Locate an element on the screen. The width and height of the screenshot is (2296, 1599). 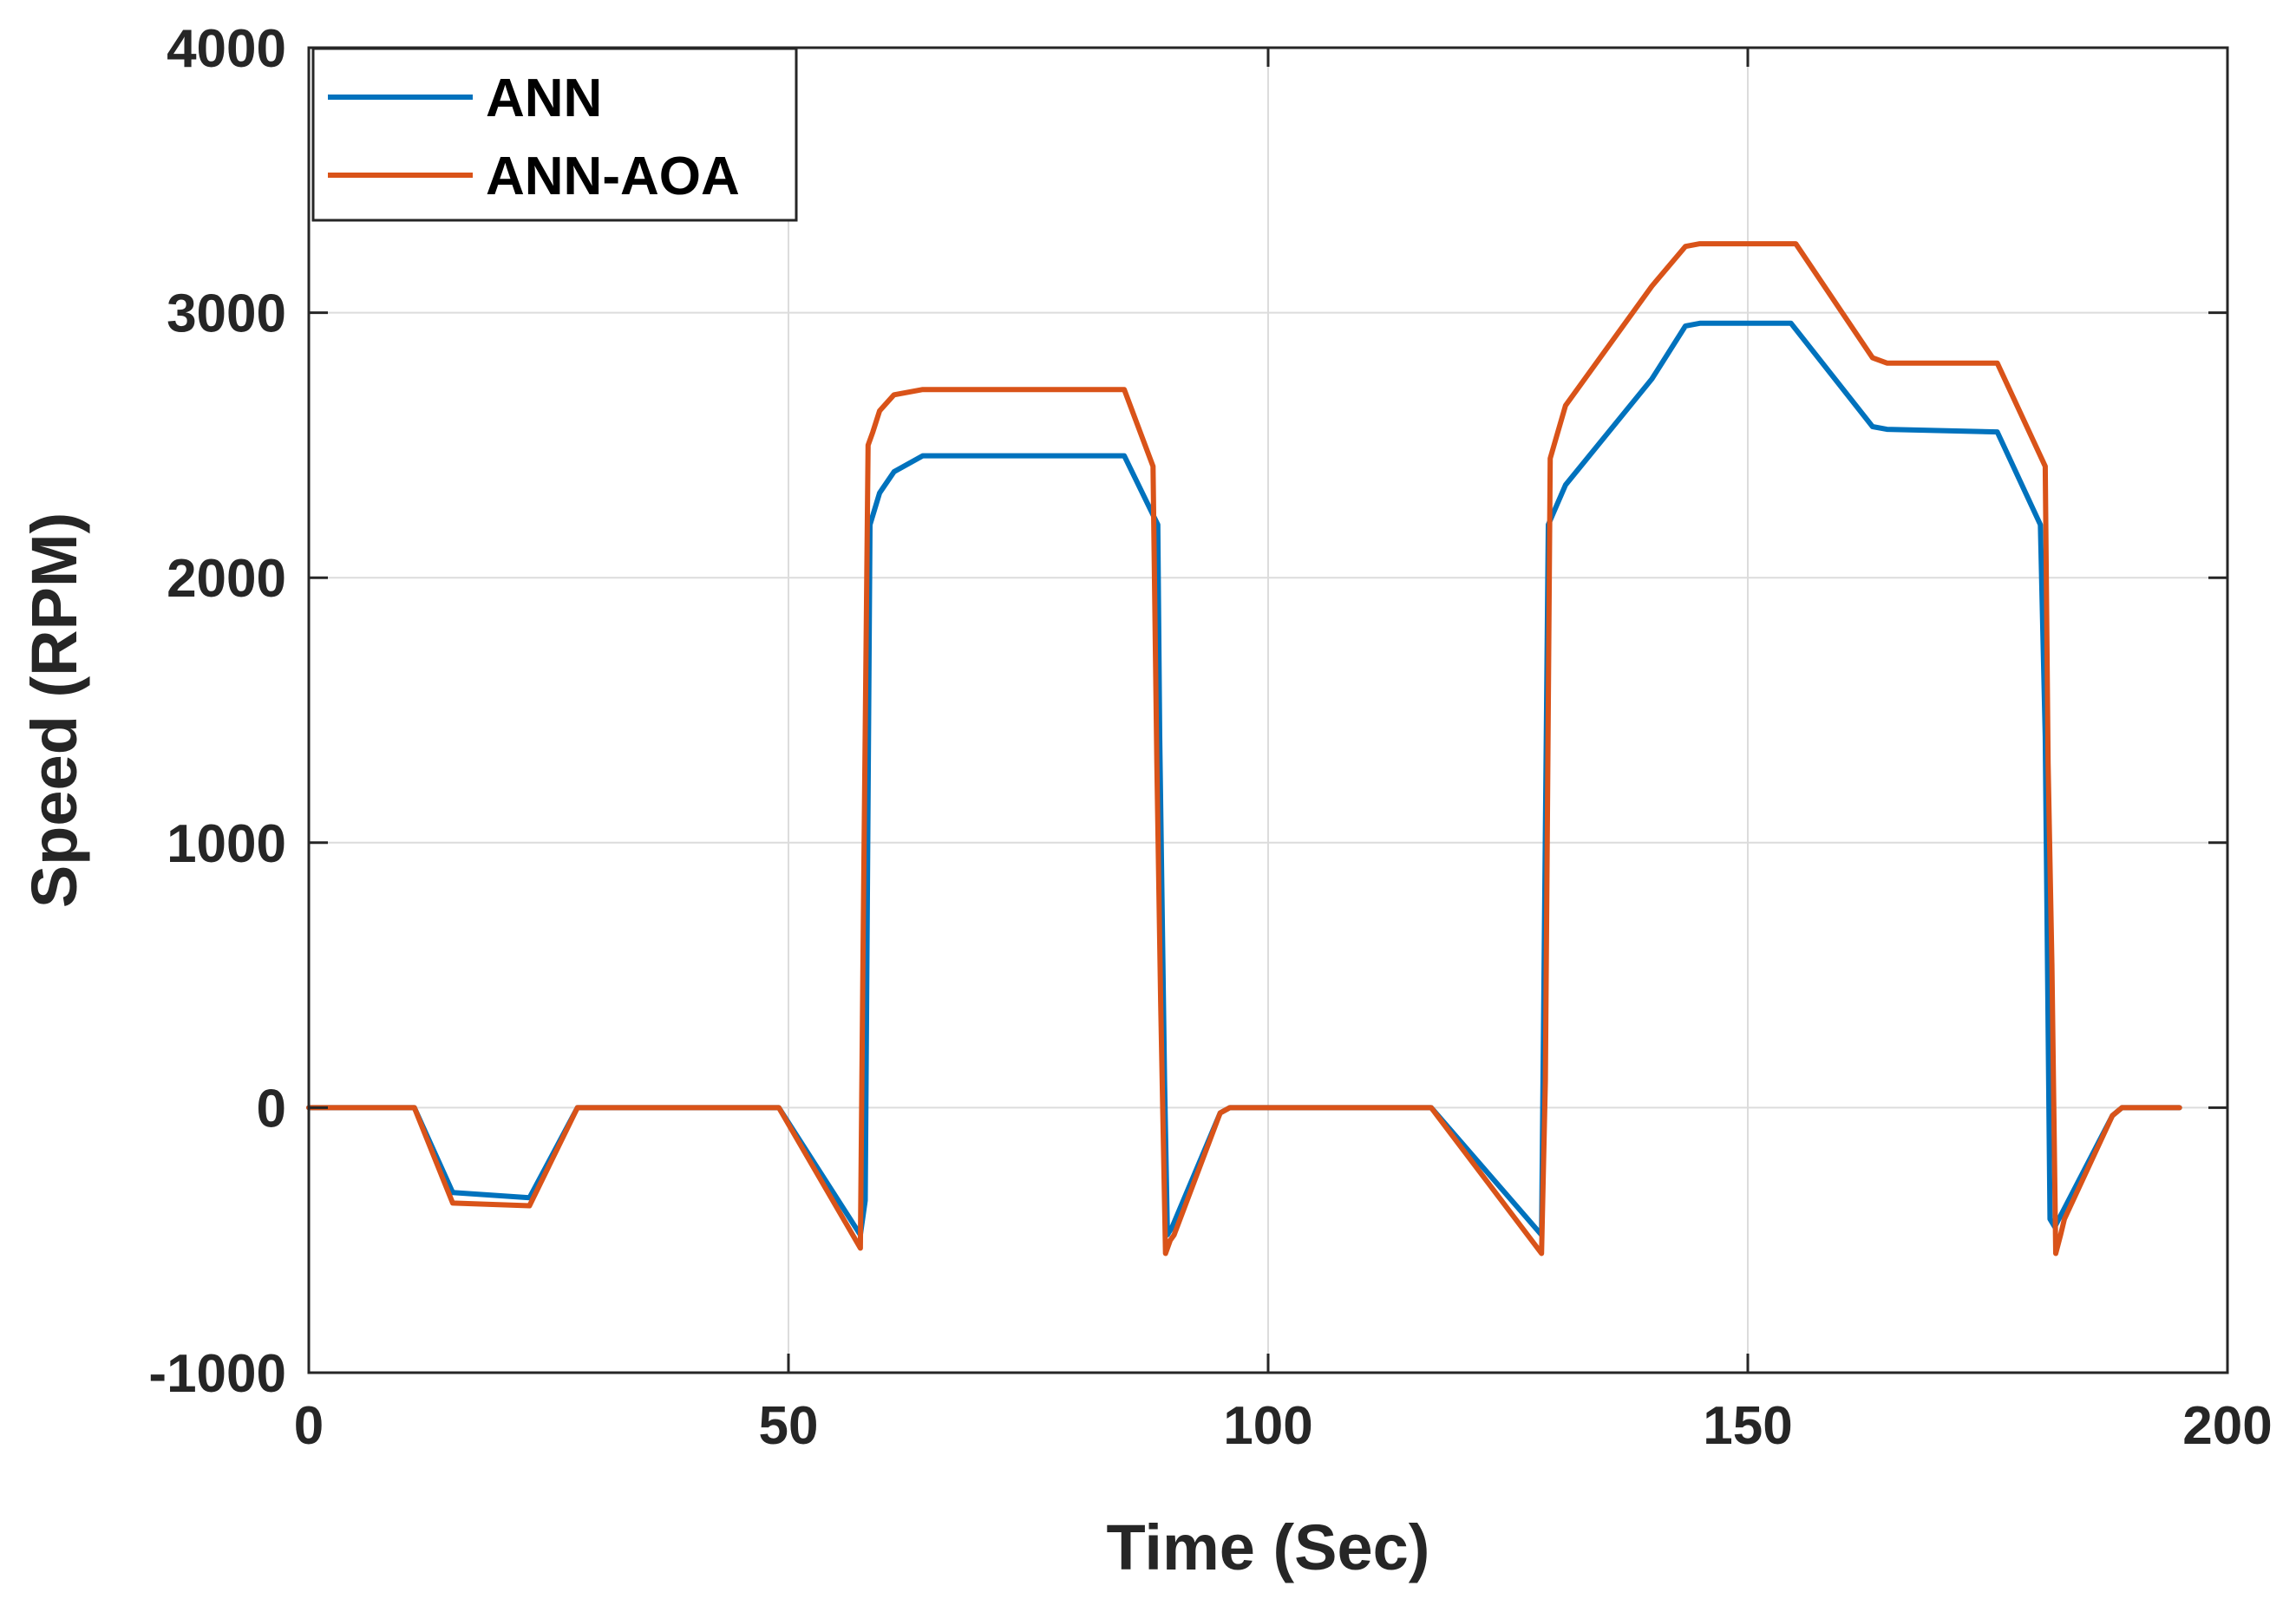
x-tick-label: 150 is located at coordinates (1747, 1426).